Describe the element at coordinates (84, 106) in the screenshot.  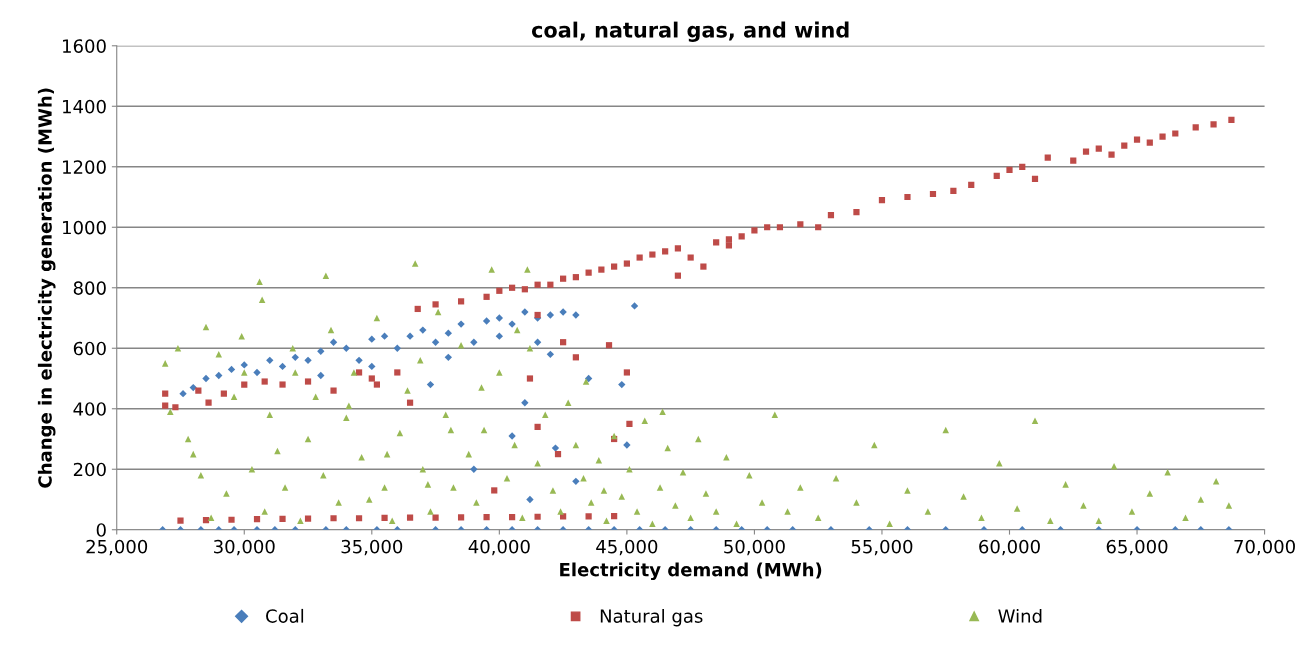
I see `y-tick-label: 1400` at that location.